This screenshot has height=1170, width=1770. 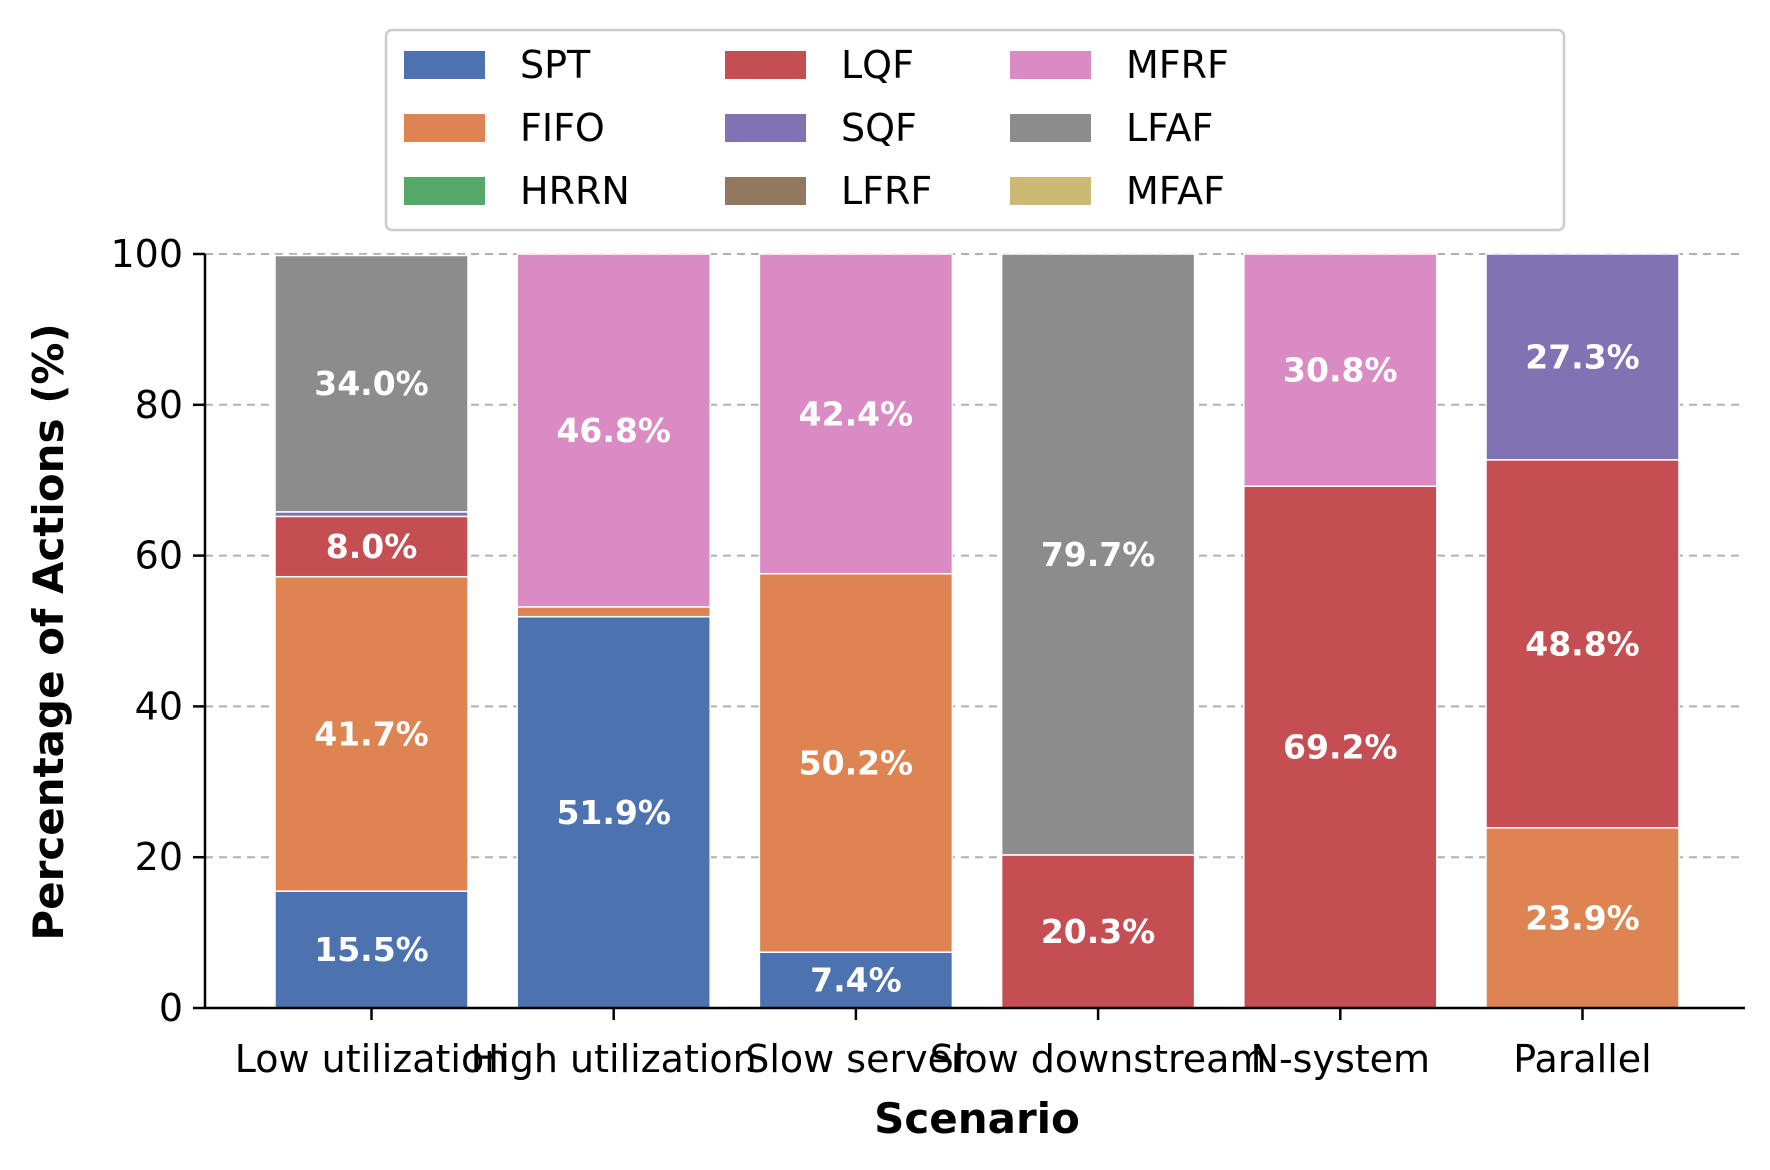 I want to click on legend-swatch-fifo, so click(x=444, y=128).